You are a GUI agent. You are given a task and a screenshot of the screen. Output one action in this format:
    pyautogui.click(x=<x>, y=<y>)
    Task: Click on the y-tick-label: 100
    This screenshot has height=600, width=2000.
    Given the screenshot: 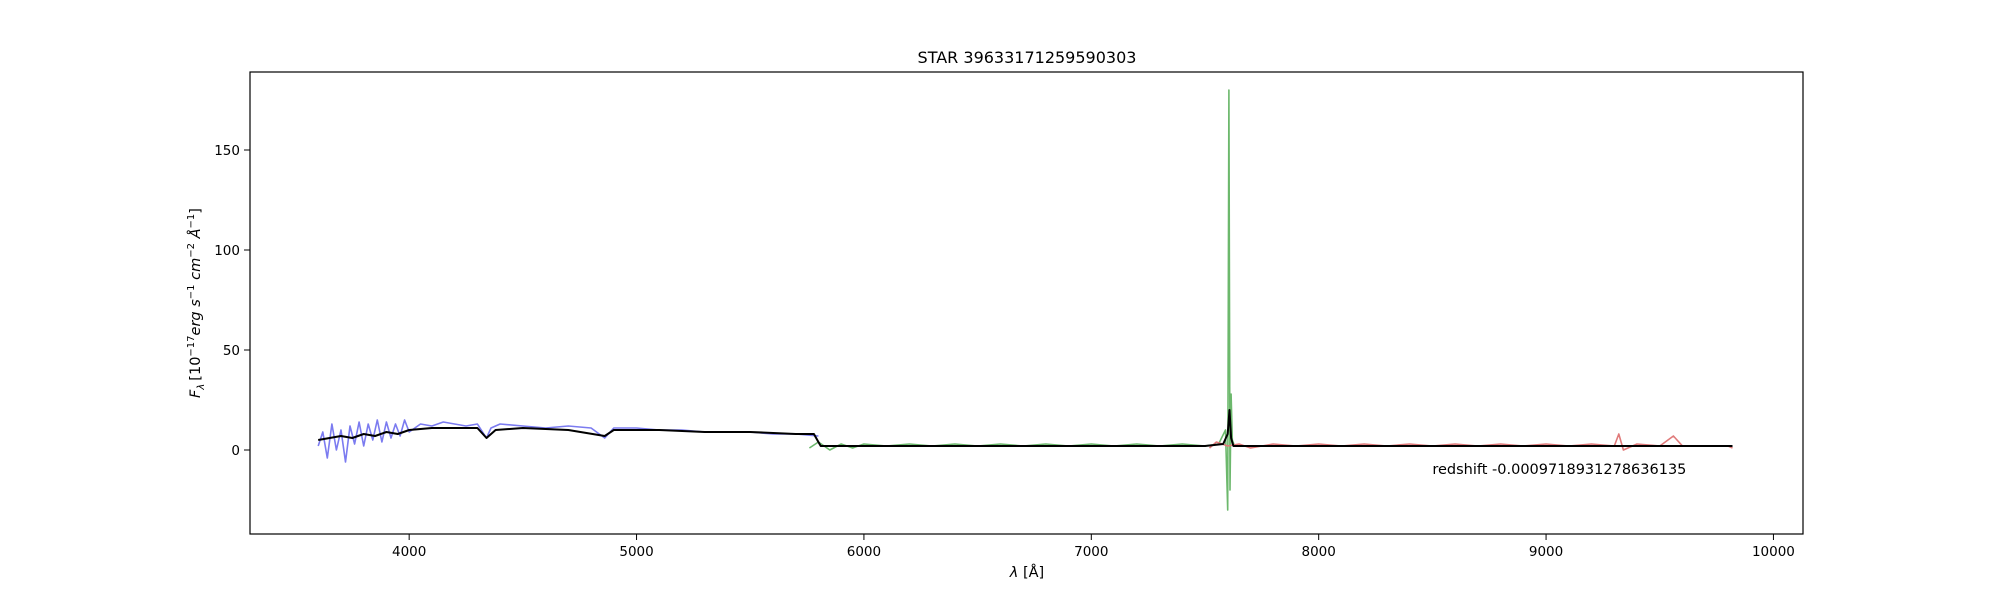 What is the action you would take?
    pyautogui.click(x=227, y=251)
    